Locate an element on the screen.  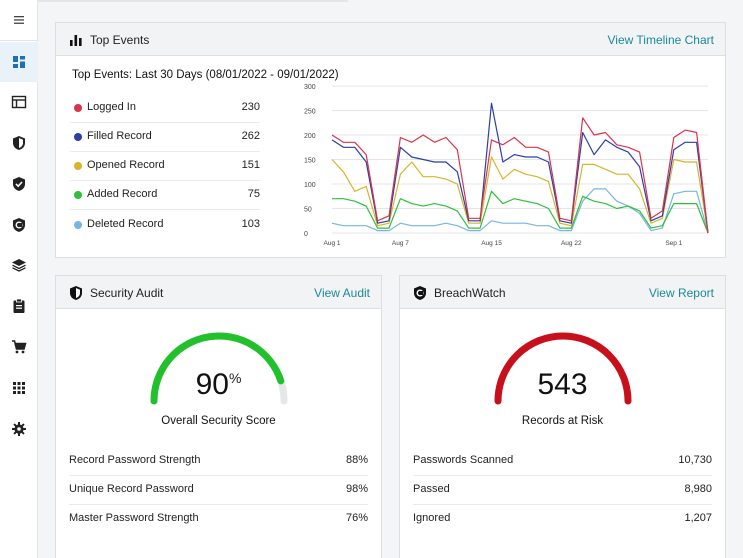
series-line-logged-in is located at coordinates (520, 175).